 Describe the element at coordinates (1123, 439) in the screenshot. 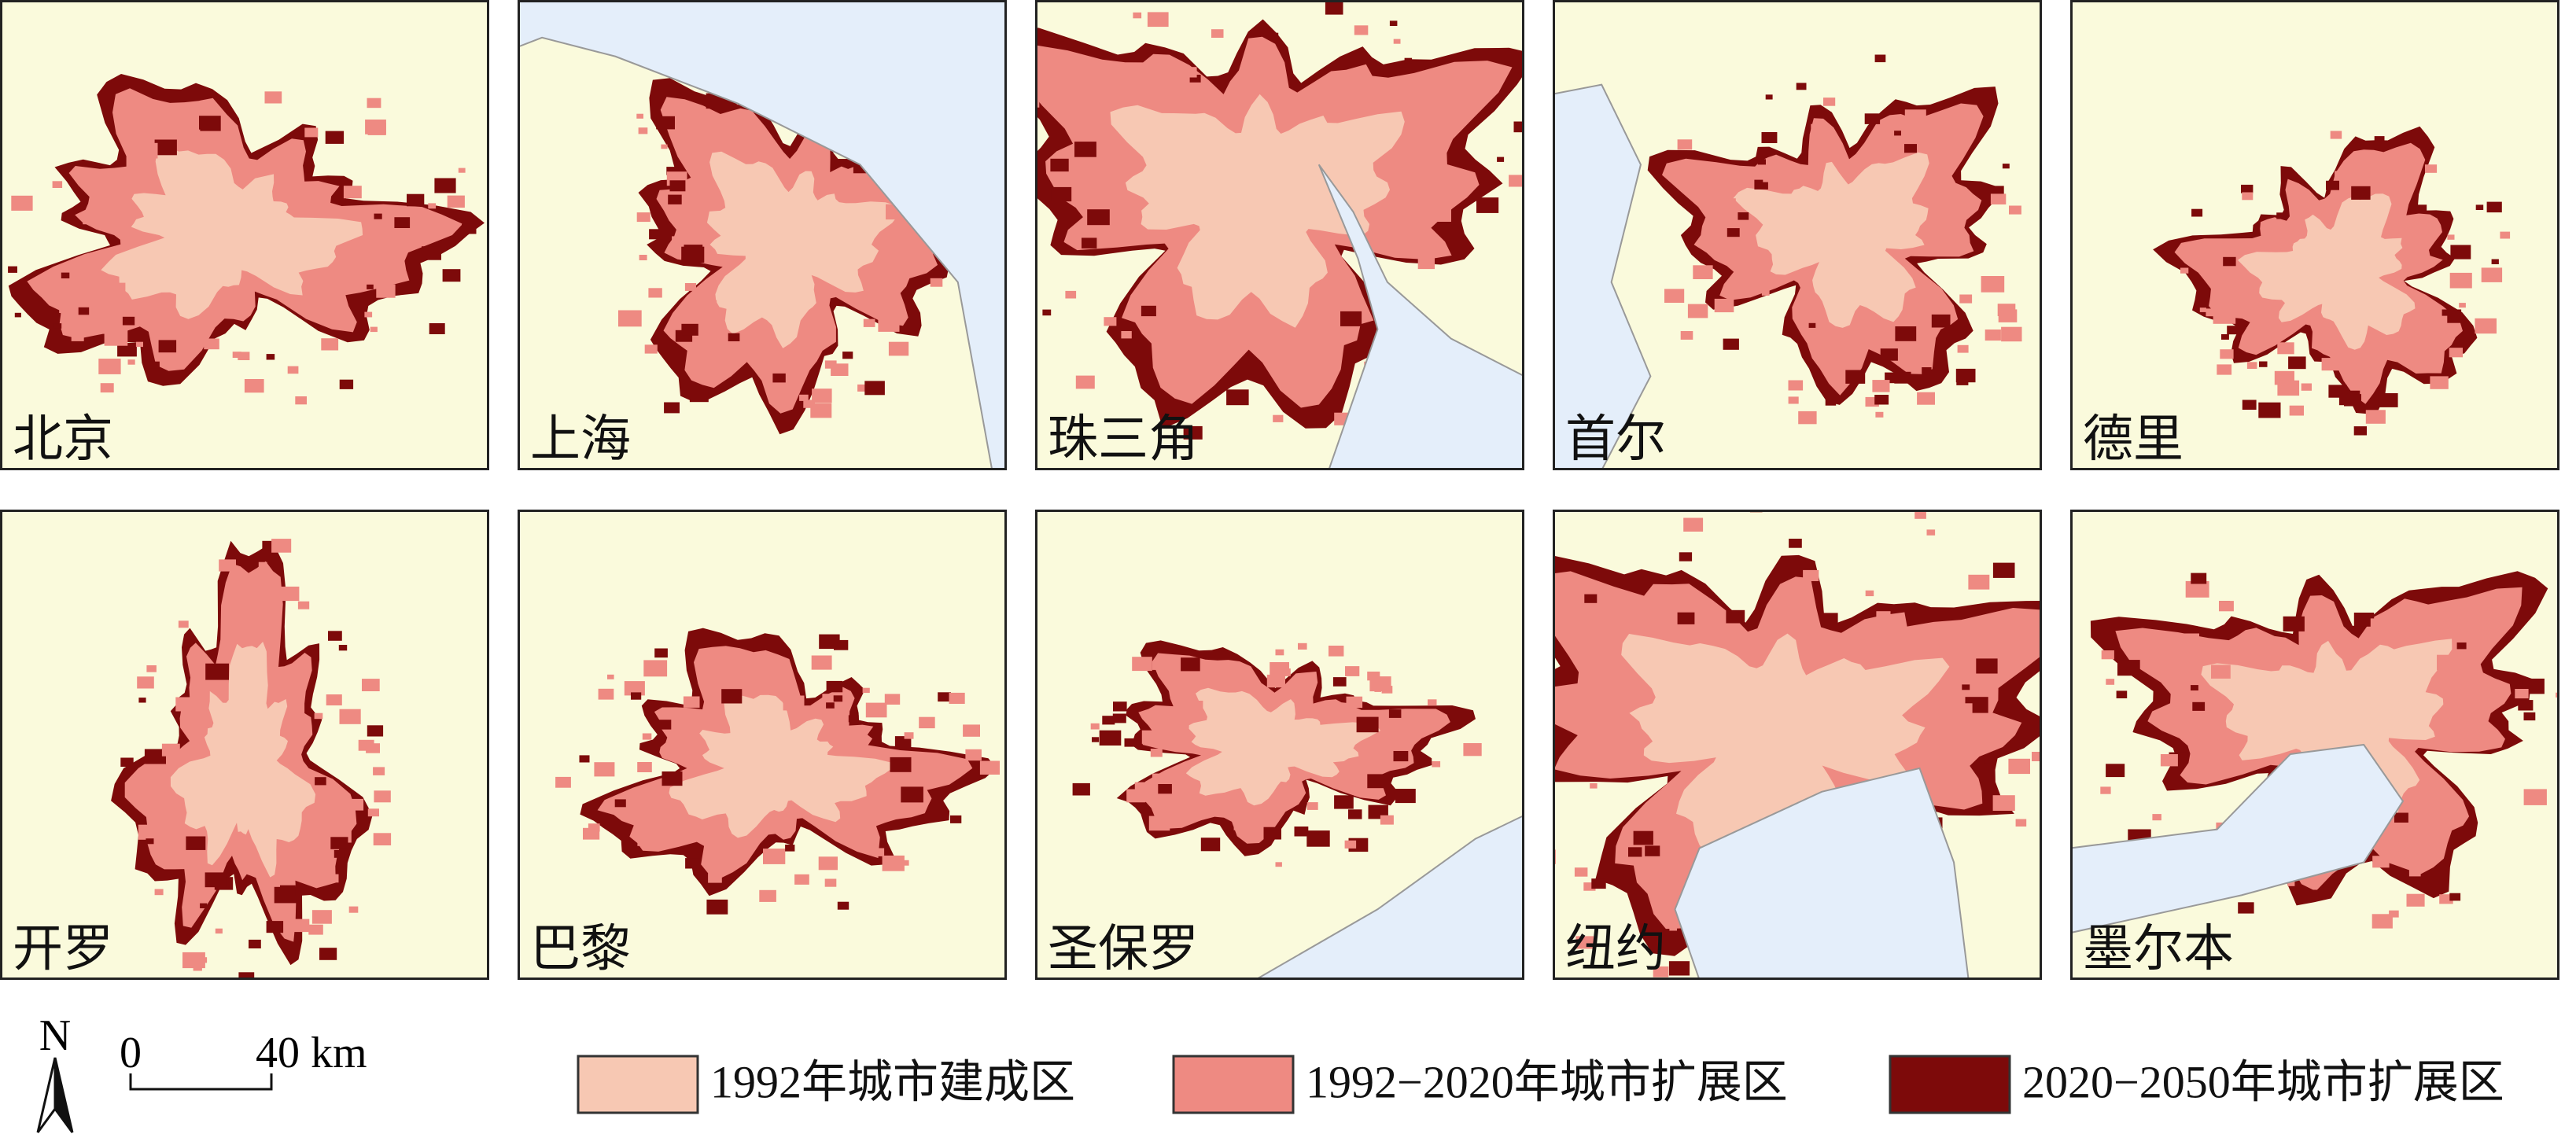

I see `city-label: 珠三角` at that location.